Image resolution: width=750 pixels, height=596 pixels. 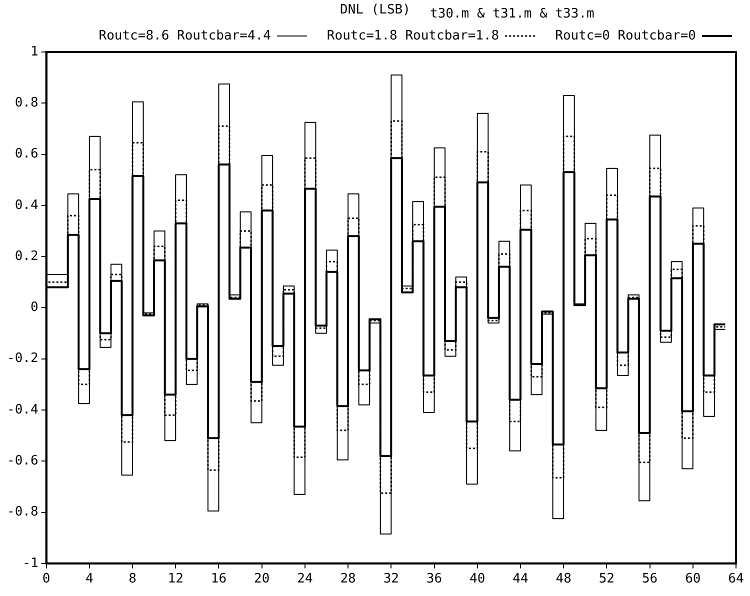 I want to click on y-tick-label: 0.8, so click(x=26, y=103).